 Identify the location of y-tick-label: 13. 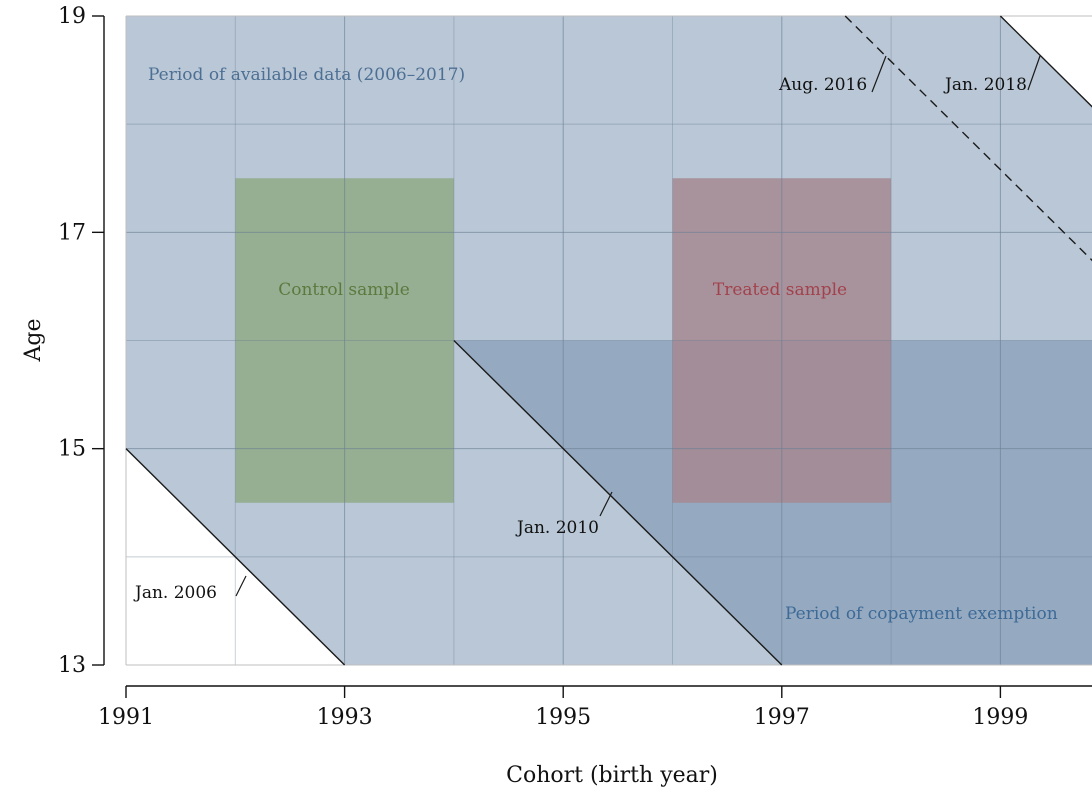
(72, 665).